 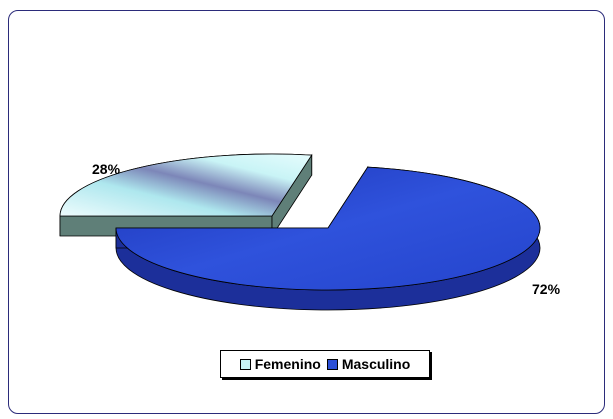 I want to click on pie-slice-femenino, so click(x=186, y=185).